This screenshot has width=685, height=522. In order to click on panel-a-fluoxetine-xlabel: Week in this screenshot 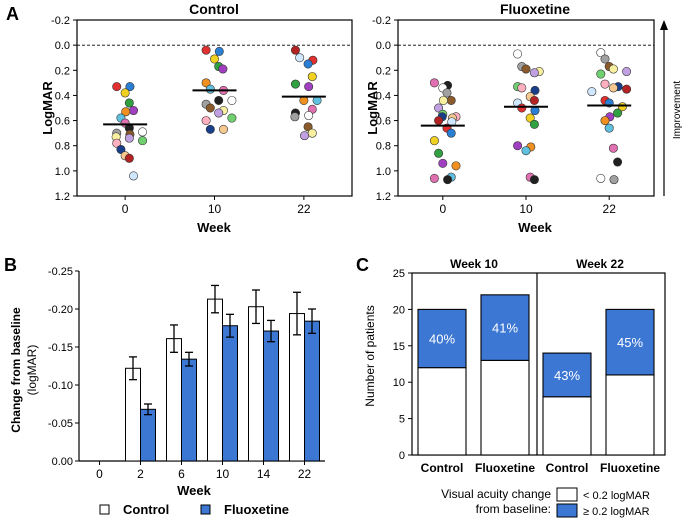, I will do `click(535, 227)`.